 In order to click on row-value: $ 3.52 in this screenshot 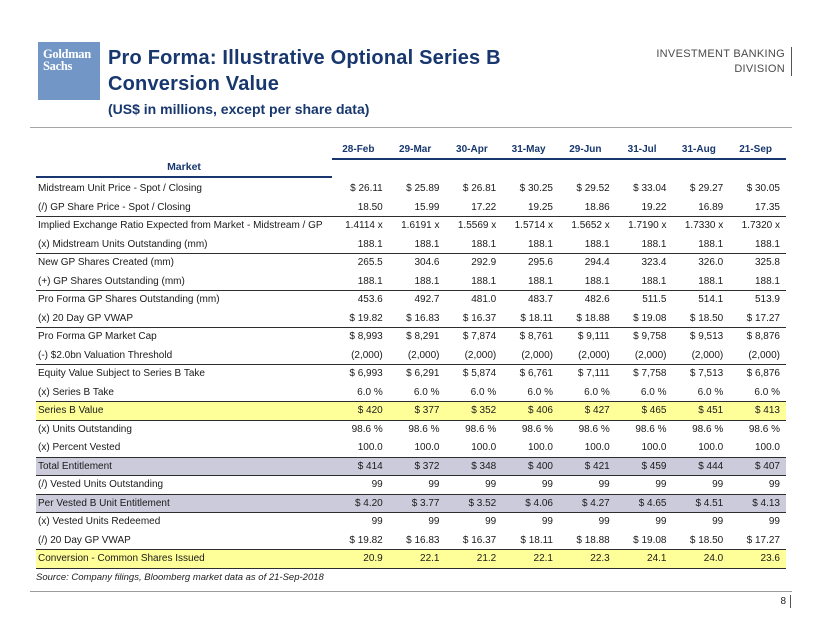, I will do `click(482, 503)`.